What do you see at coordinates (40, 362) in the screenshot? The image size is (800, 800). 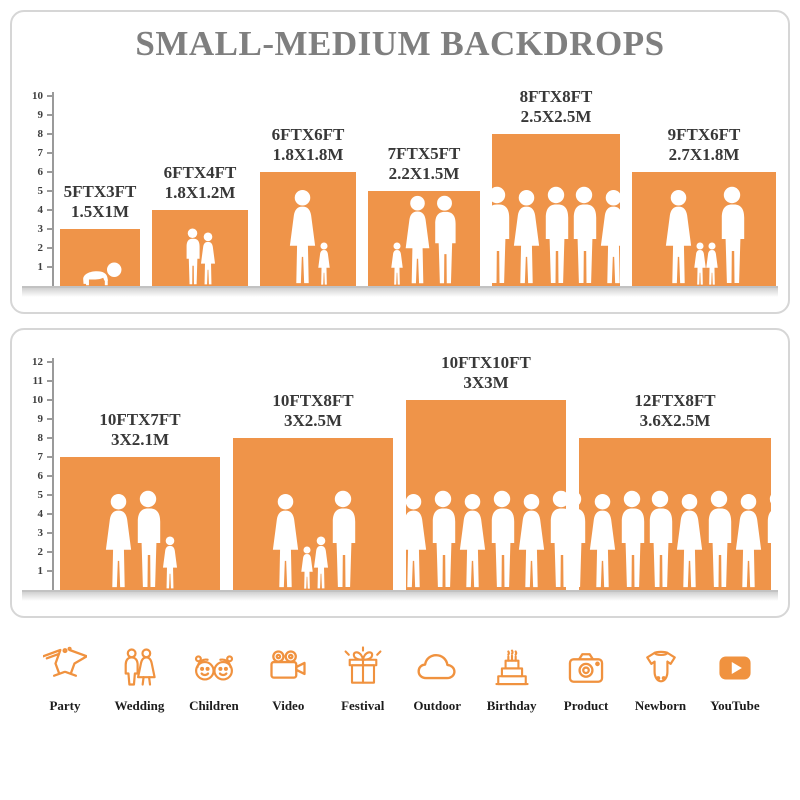 I see `ruler-tick: 12` at bounding box center [40, 362].